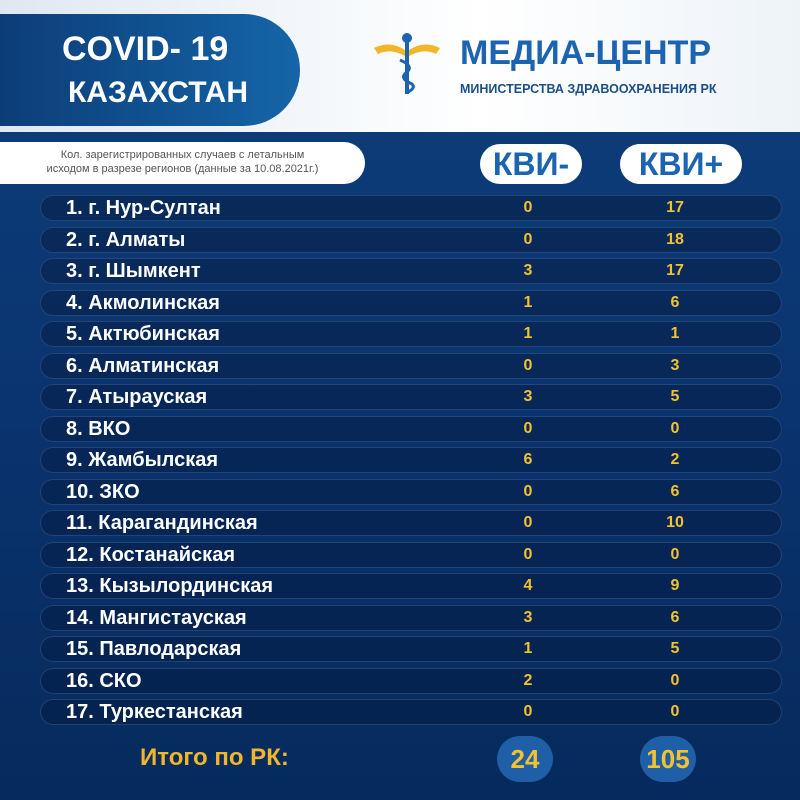 The image size is (800, 800). I want to click on region-name: 17. Туркестанская, so click(154, 712).